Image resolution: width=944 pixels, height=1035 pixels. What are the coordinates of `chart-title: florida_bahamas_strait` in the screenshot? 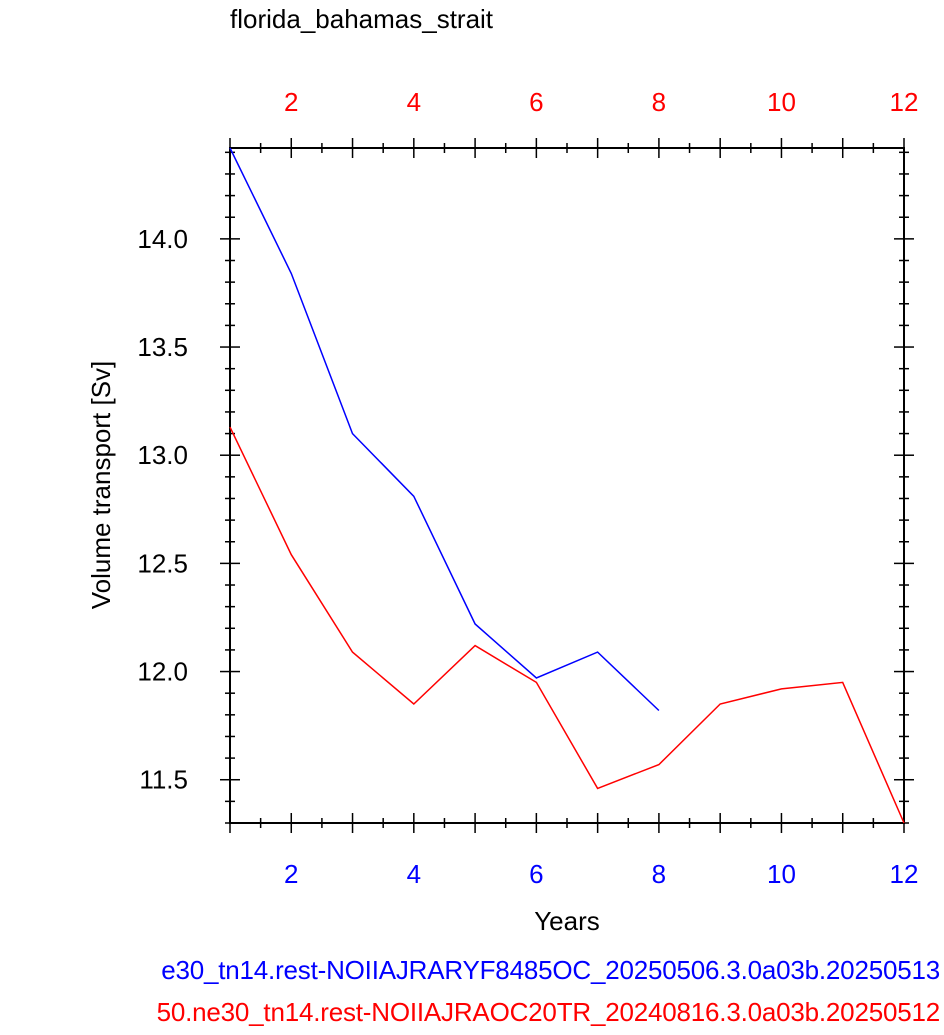 It's located at (362, 19).